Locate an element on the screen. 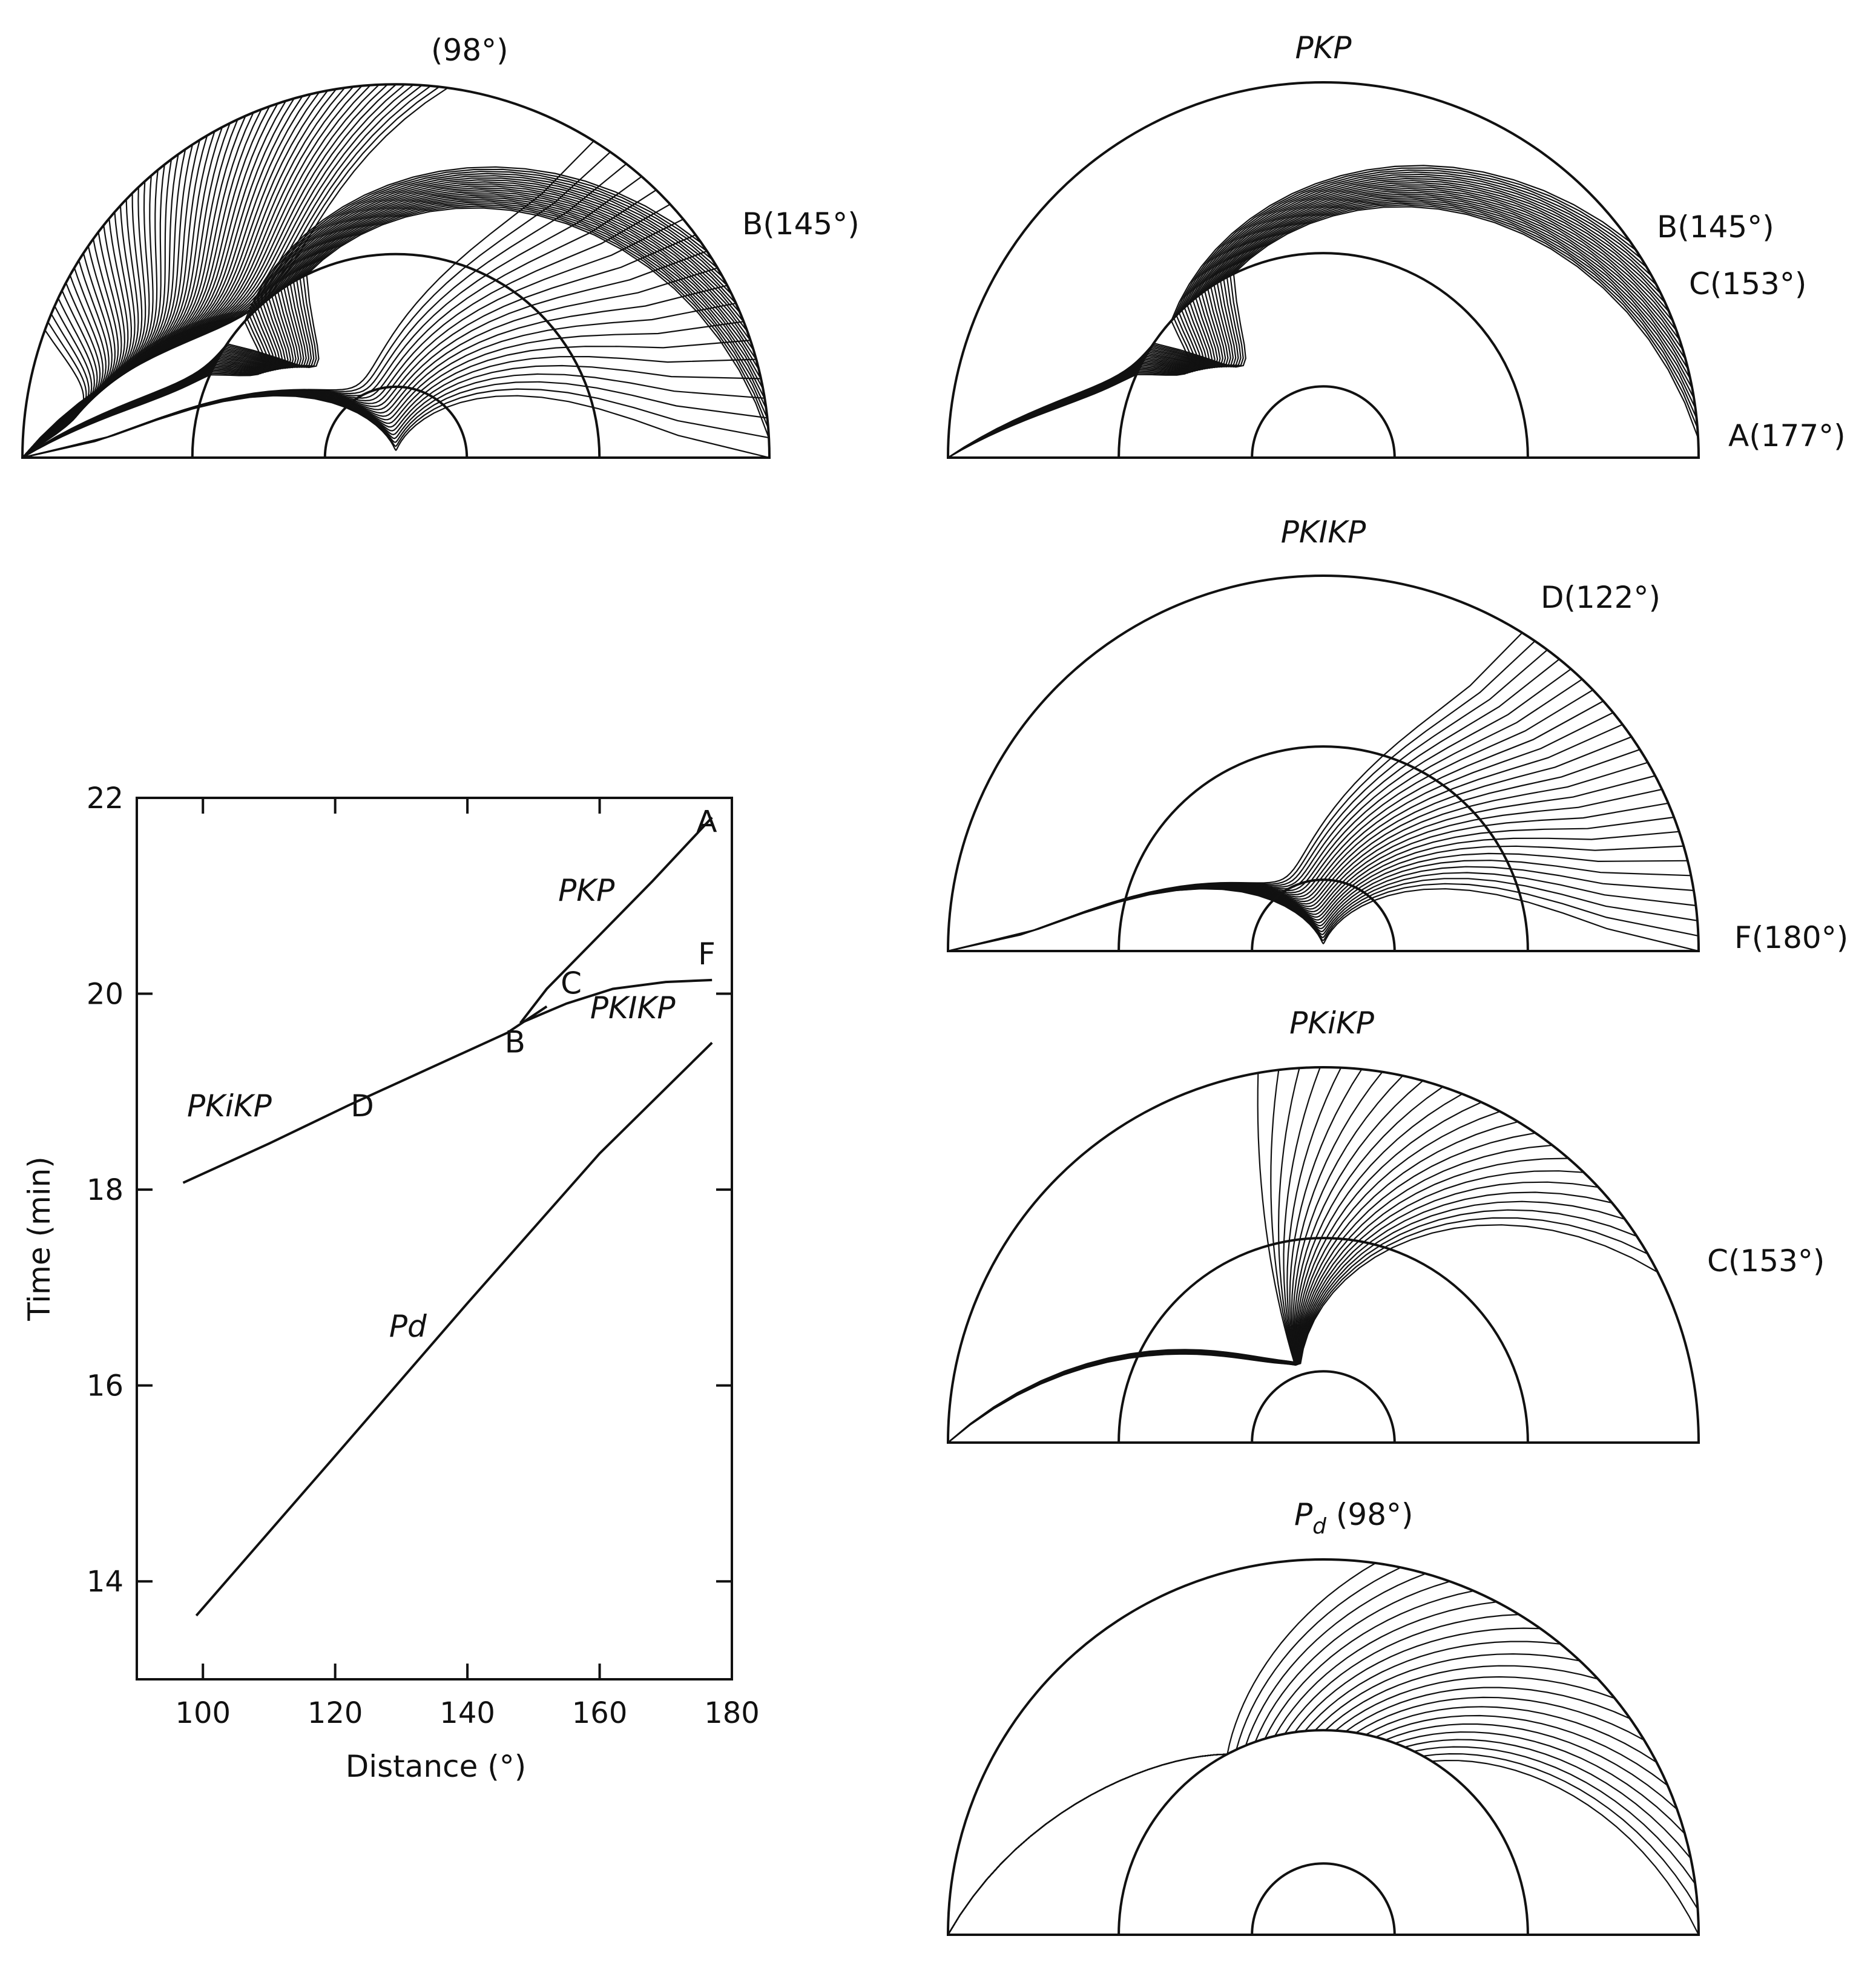 Image resolution: width=1876 pixels, height=1962 pixels. x-tick-label: 160 is located at coordinates (600, 1713).